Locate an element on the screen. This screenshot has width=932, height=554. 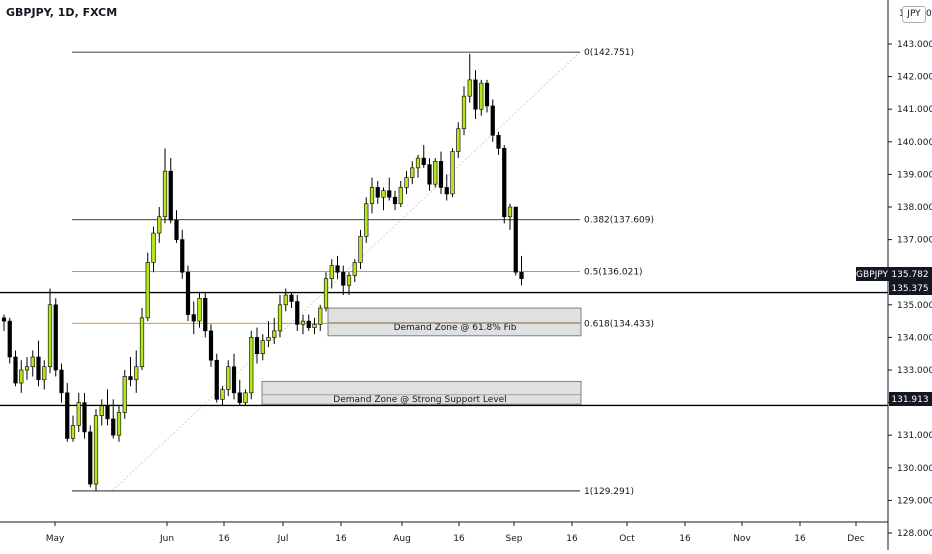
demand-zone is located at coordinates (421, 392).